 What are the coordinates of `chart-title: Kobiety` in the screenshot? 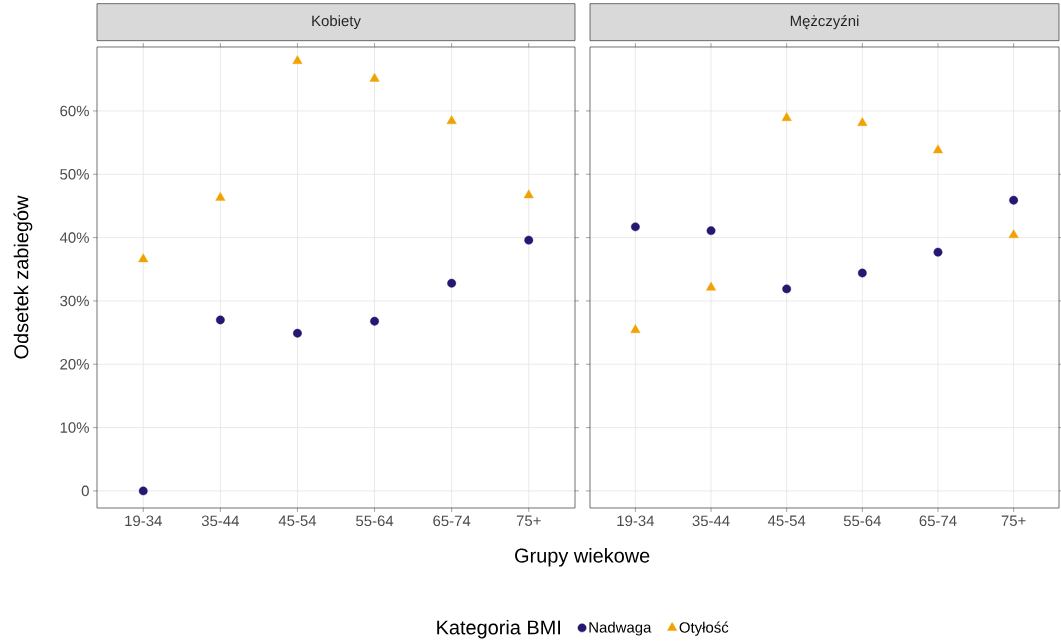 It's located at (336, 22).